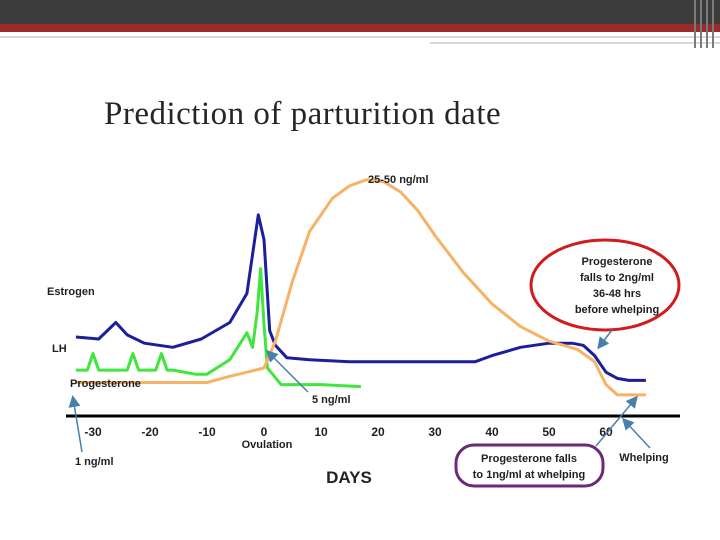 The image size is (720, 540). I want to click on purple-highlight-box, so click(529, 465).